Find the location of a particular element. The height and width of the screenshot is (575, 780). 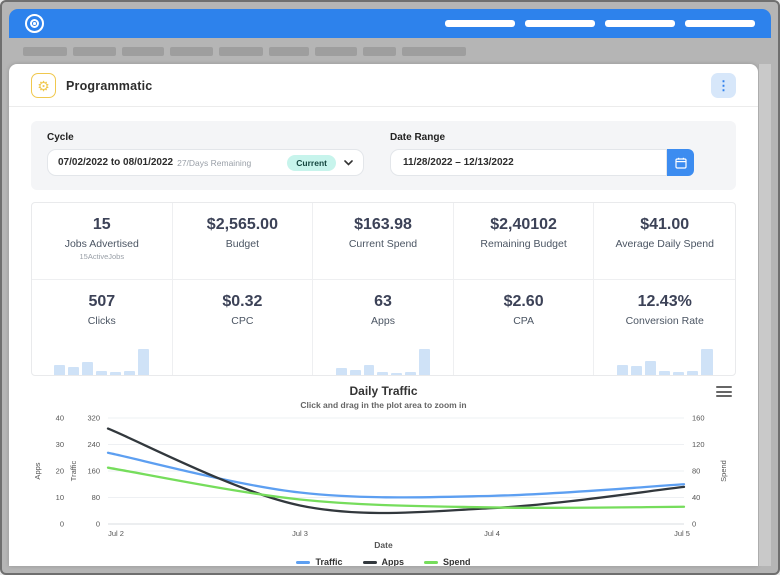

stat-cell: $2,40102 Remaining Budget is located at coordinates (524, 241).